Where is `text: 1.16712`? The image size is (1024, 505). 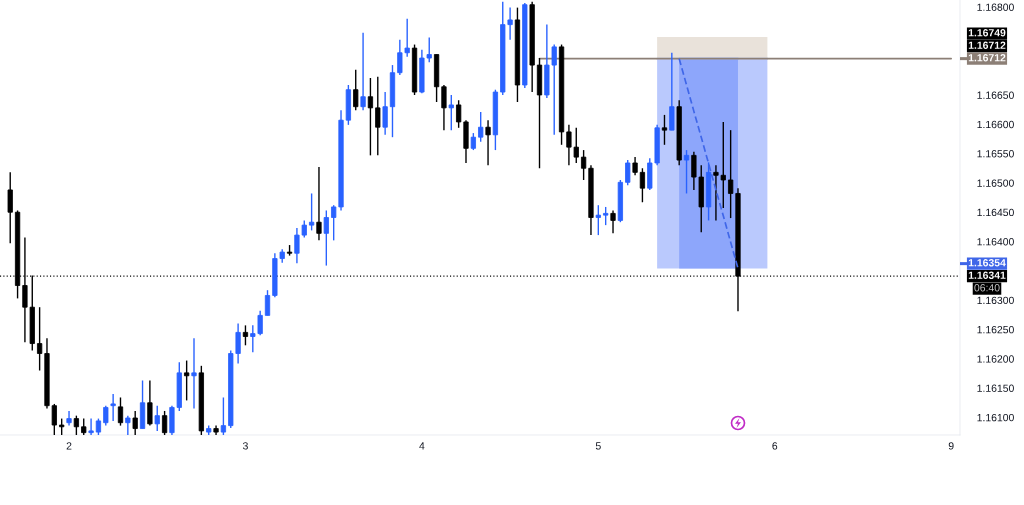
text: 1.16712 is located at coordinates (987, 45).